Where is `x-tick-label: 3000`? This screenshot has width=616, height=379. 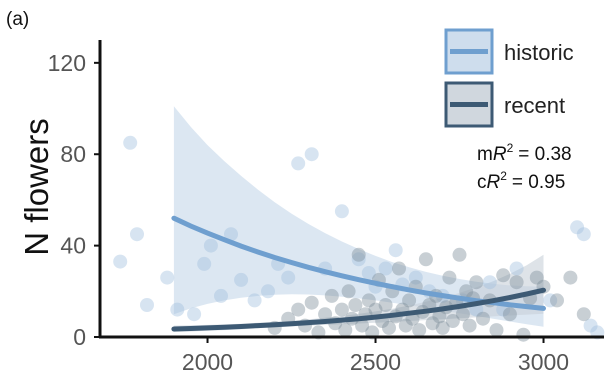 x-tick-label: 3000 is located at coordinates (543, 362).